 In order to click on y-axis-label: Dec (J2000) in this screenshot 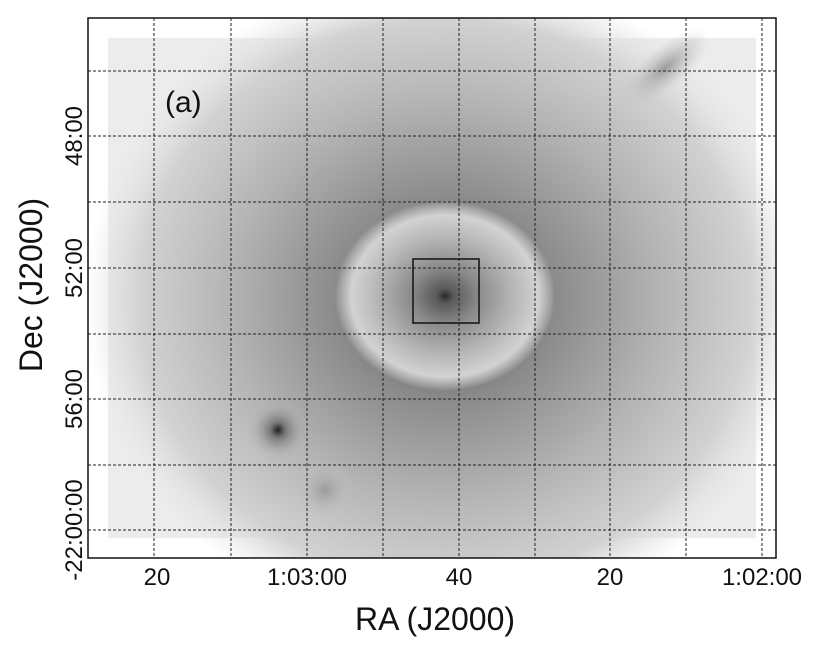, I will do `click(31, 285)`.